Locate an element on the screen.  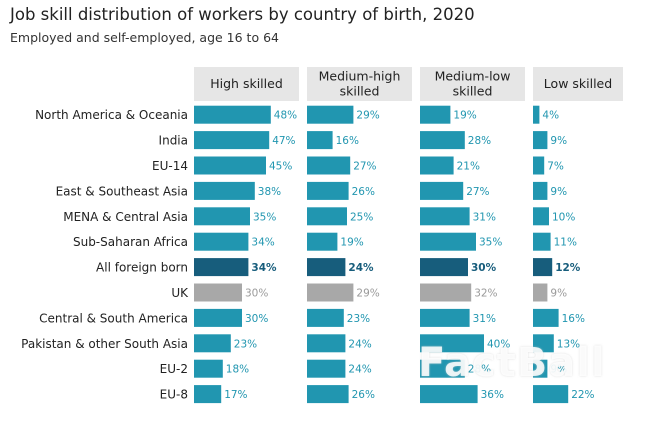
panel-header-label: Medium-high is located at coordinates (360, 76).